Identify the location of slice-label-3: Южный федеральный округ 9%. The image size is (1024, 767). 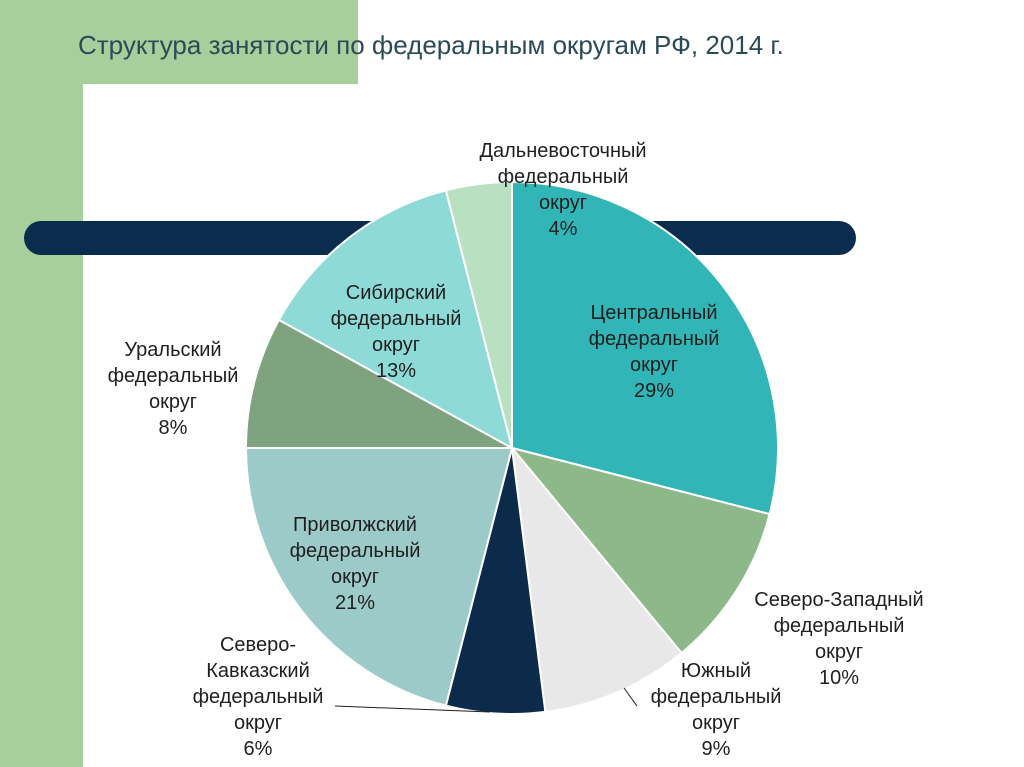
(716, 710).